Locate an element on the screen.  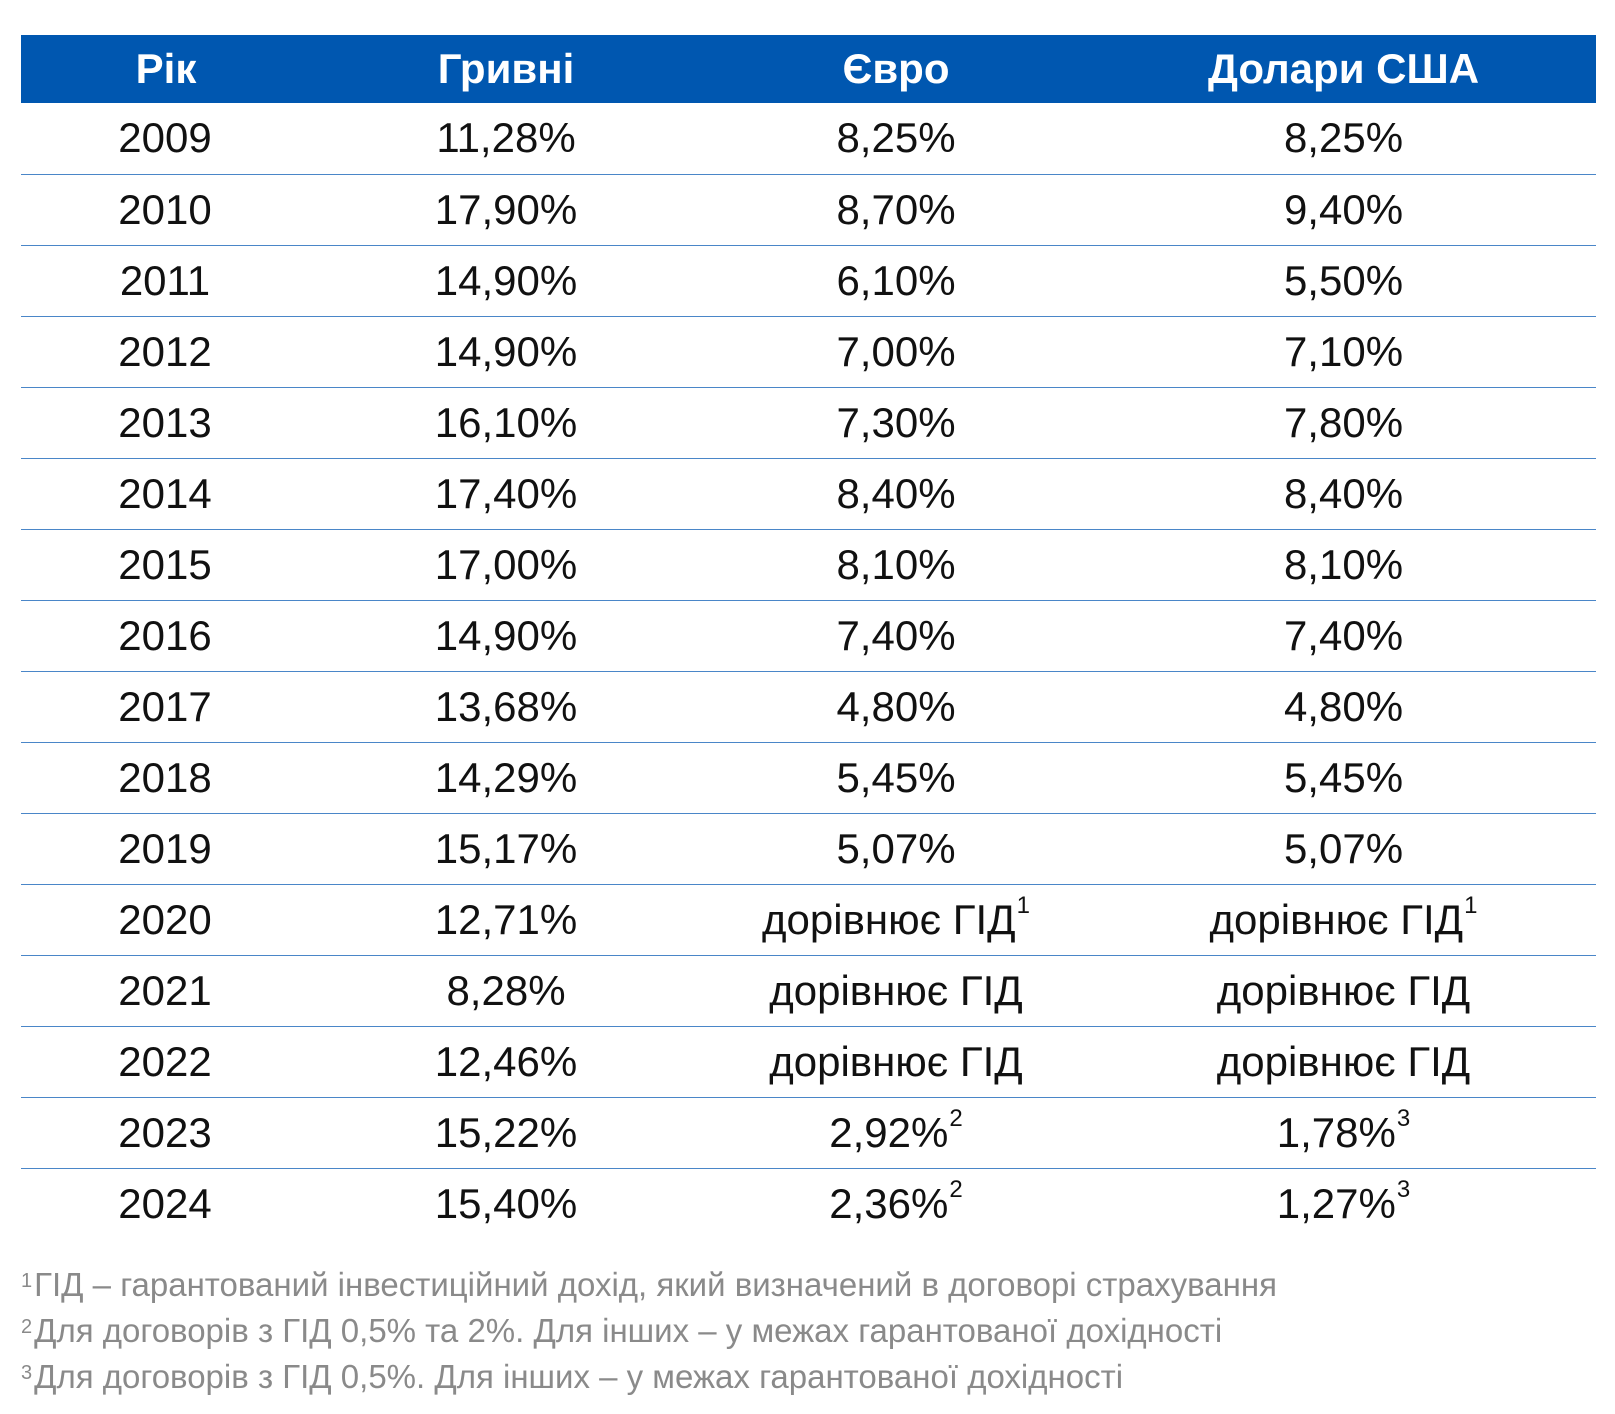
cell-usd: дорівнює ГІД1 is located at coordinates (1343, 919).